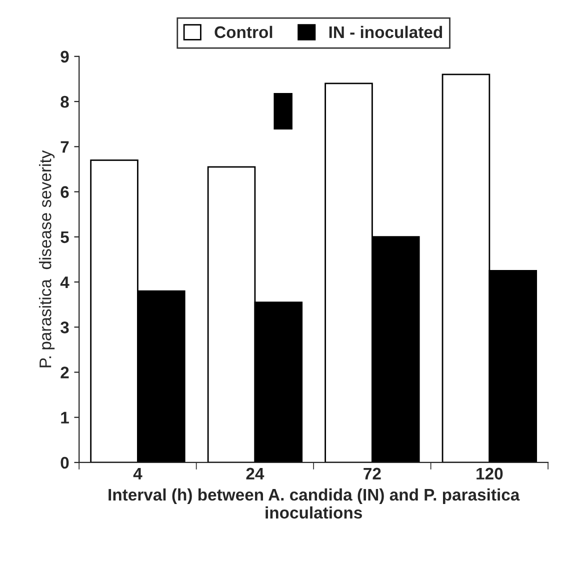  What do you see at coordinates (385, 32) in the screenshot?
I see `legend-label: IN - inoculated` at bounding box center [385, 32].